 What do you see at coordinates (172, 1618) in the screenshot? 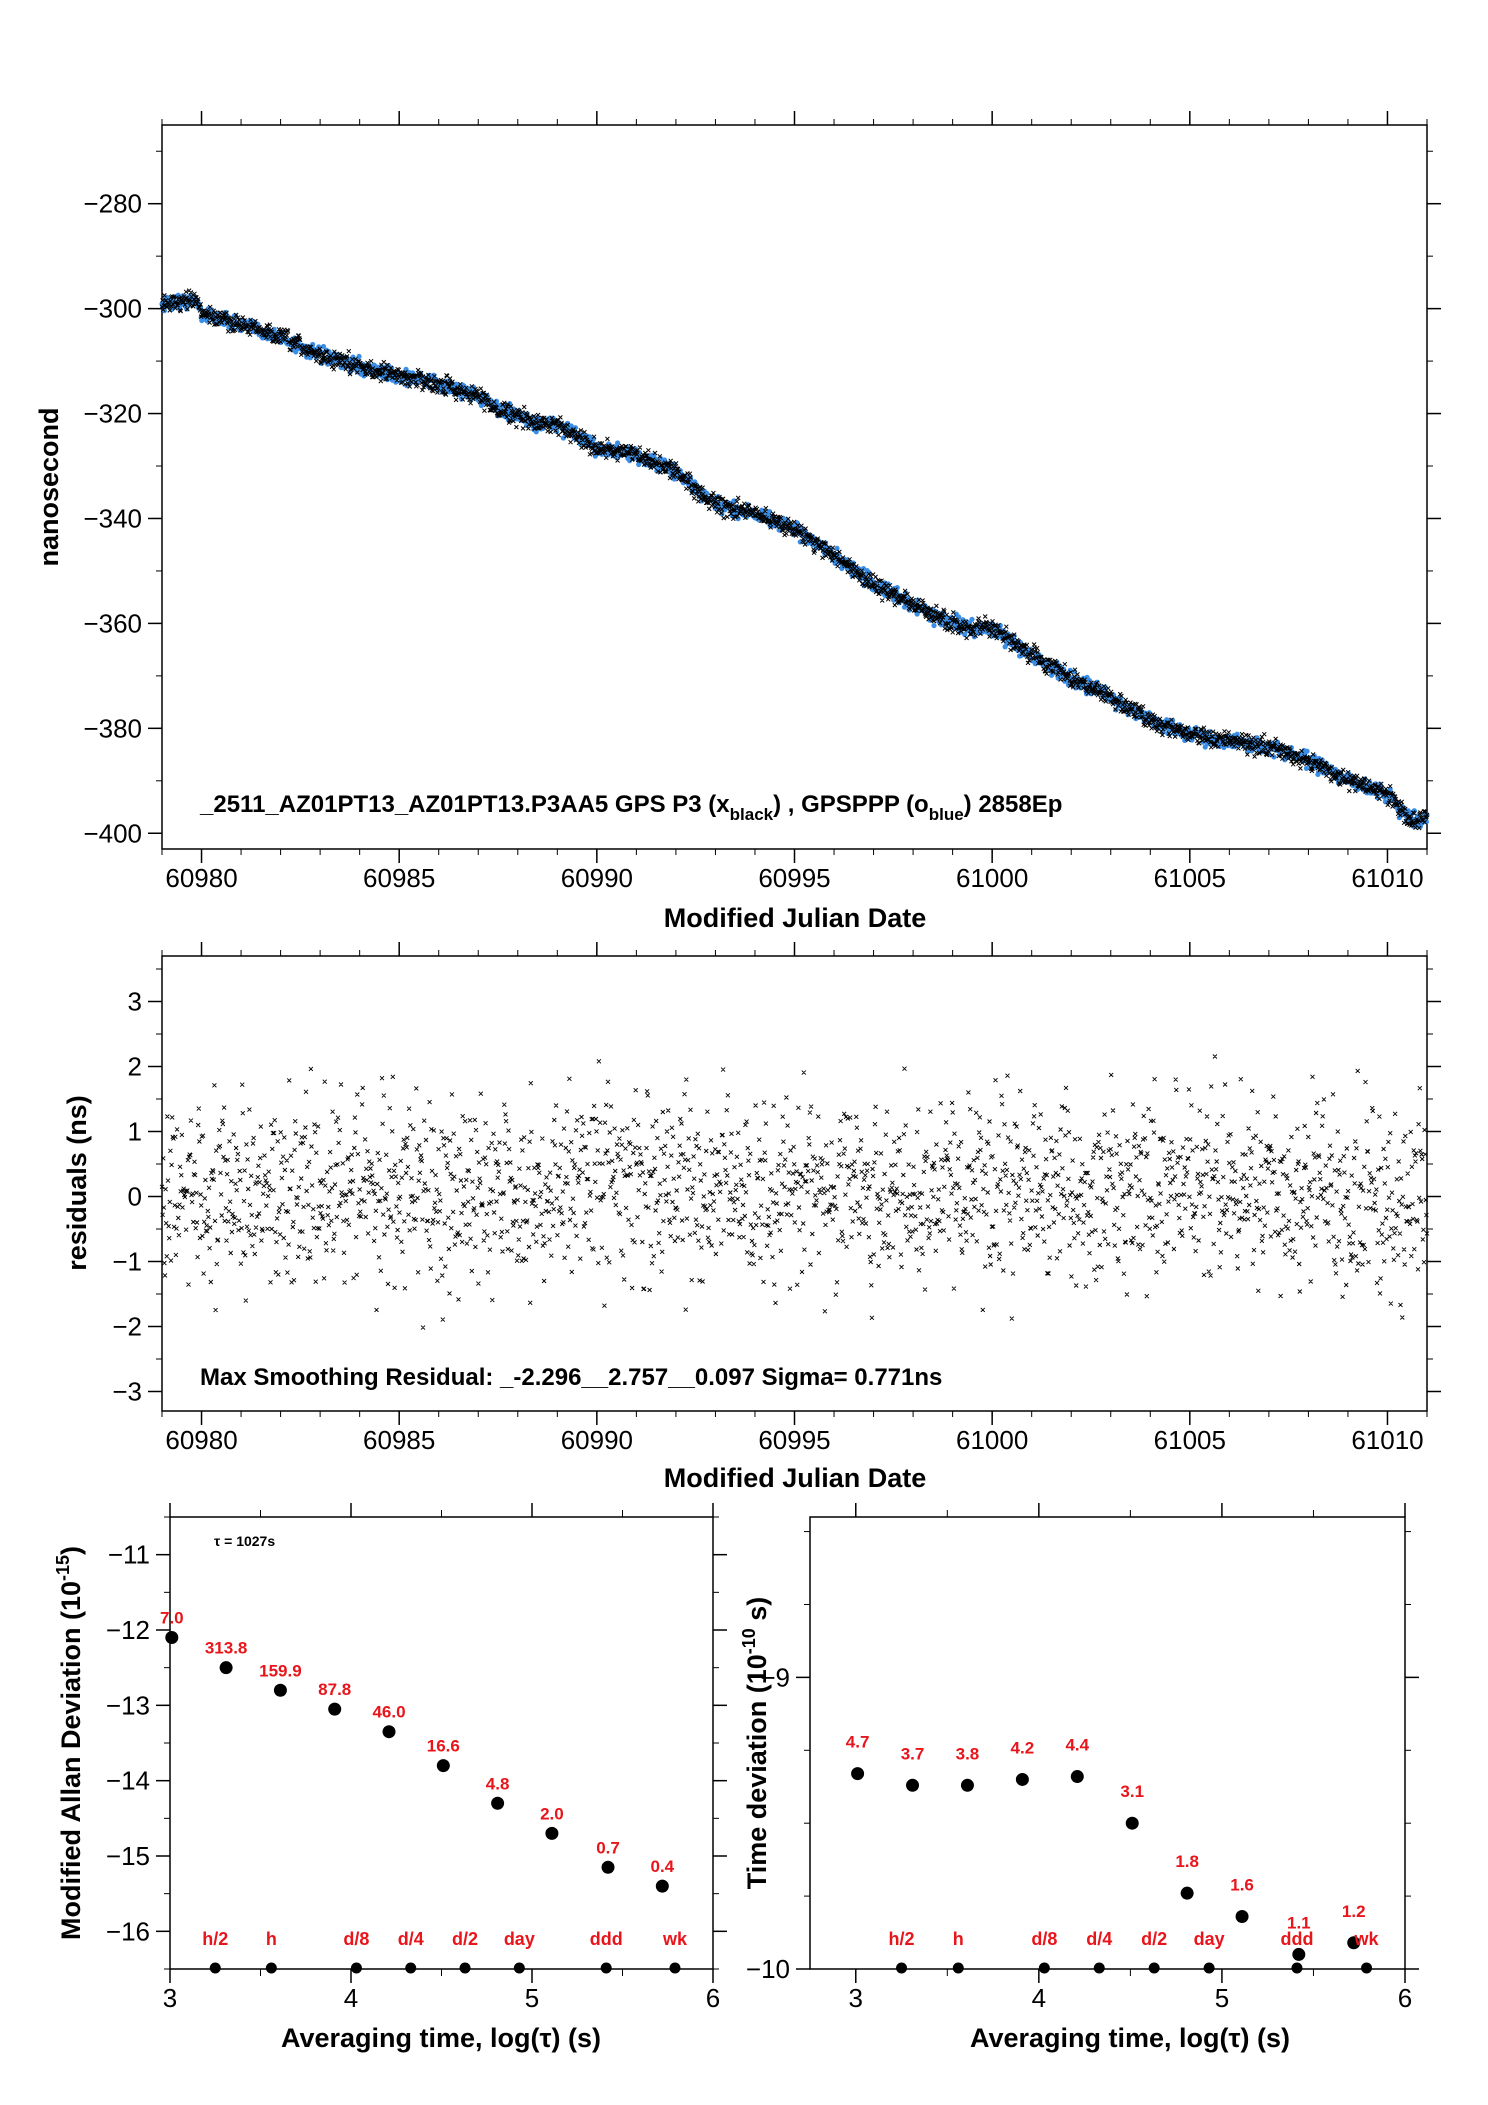
I see `point-label: 7.0` at bounding box center [172, 1618].